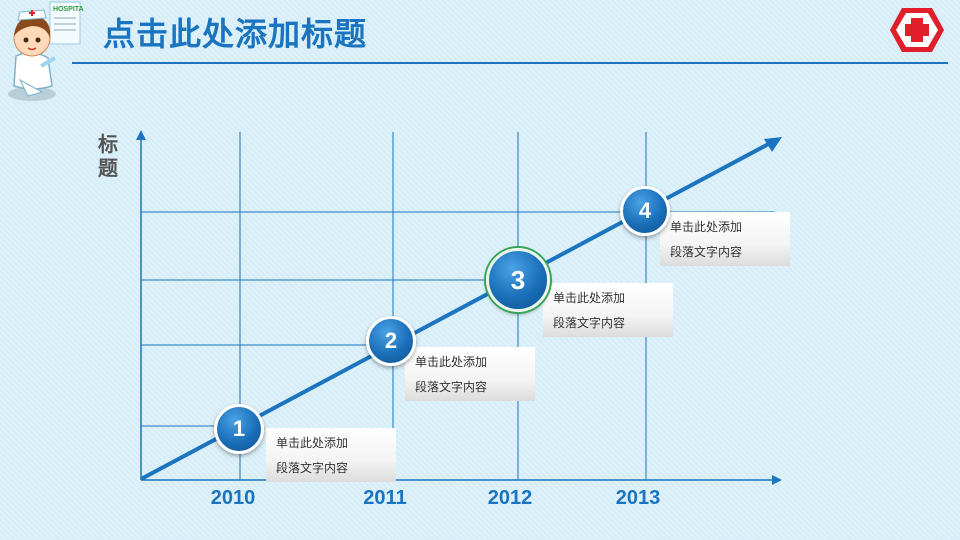 Image resolution: width=960 pixels, height=540 pixels. I want to click on x-tick-label-2013: 2013, so click(638, 498).